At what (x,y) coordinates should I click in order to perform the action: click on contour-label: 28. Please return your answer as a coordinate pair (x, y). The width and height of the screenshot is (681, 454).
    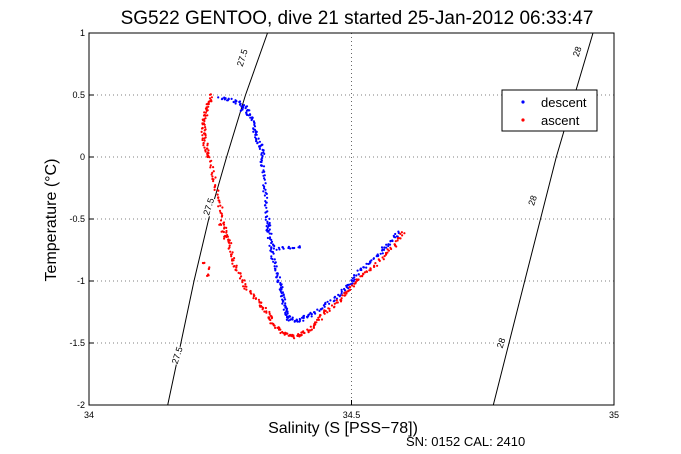
    Looking at the image, I should click on (532, 200).